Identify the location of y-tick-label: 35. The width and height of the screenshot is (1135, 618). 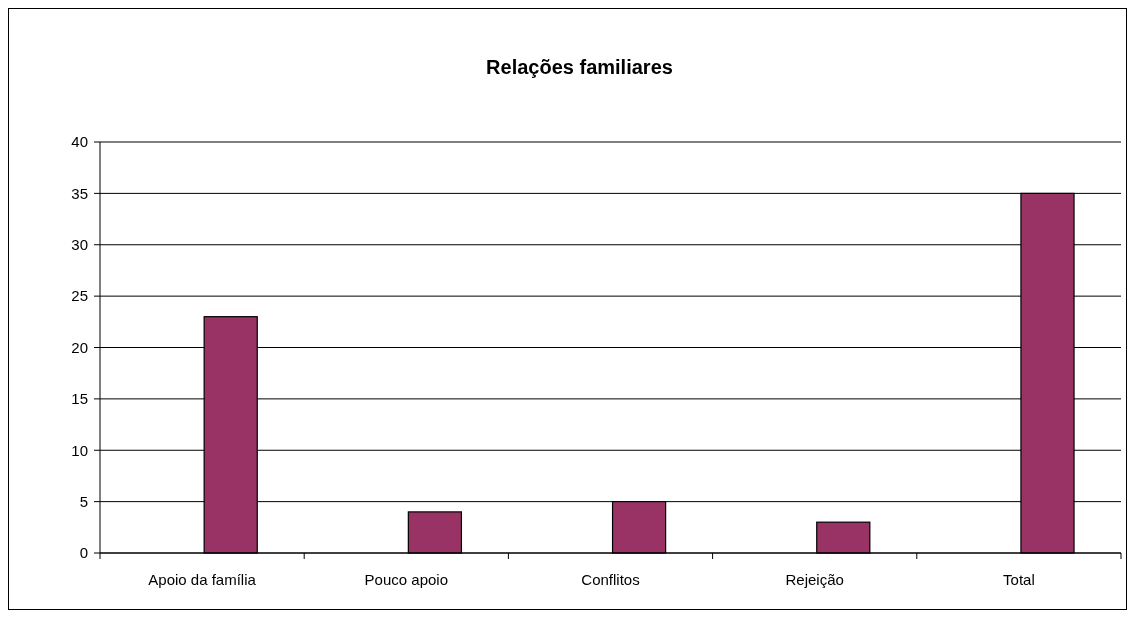
(79, 193).